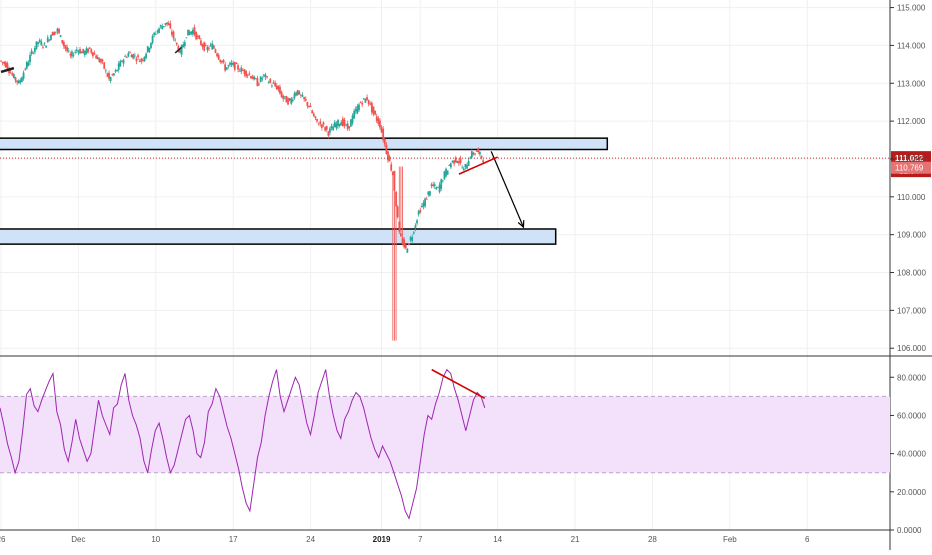  Describe the element at coordinates (911, 310) in the screenshot. I see `price-tick-label-8: 107.000` at that location.